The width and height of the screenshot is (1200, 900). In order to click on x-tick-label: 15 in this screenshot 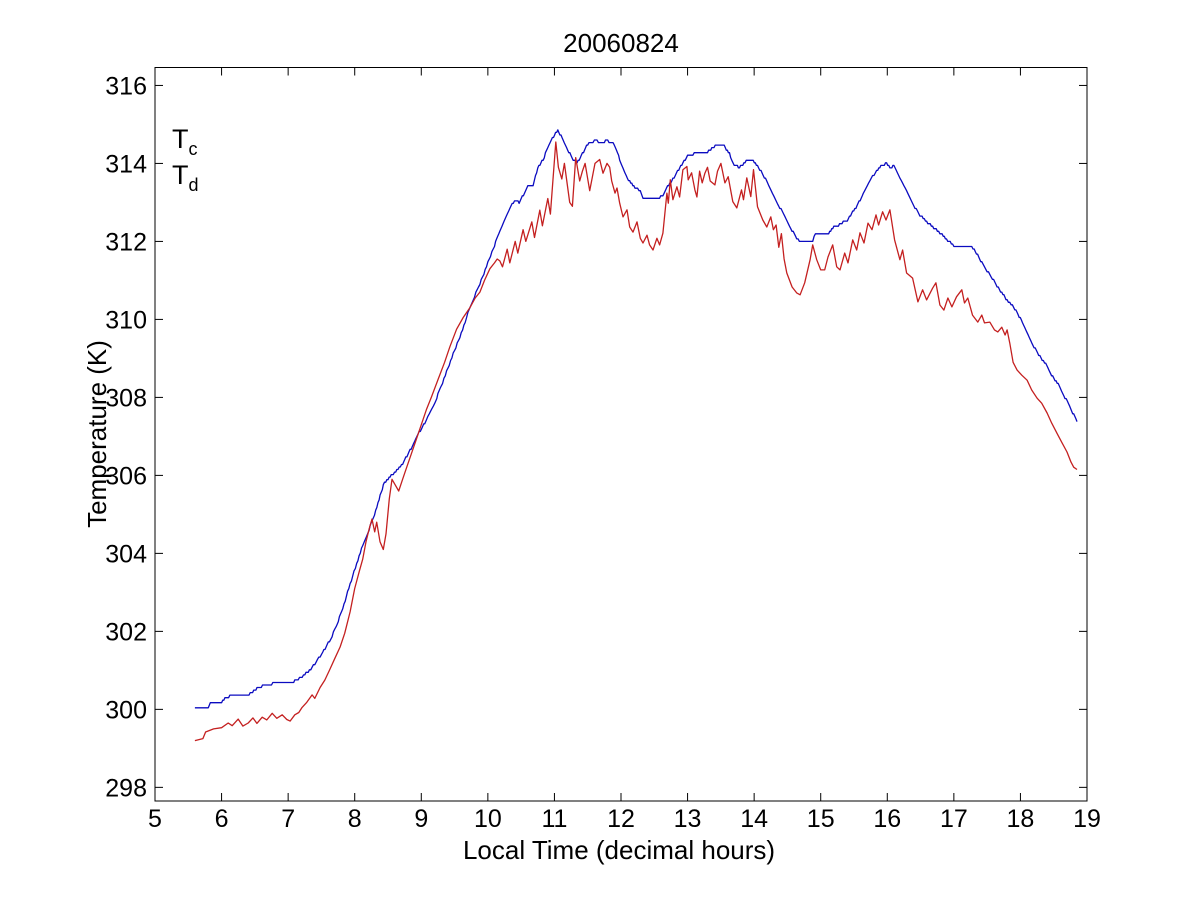, I will do `click(821, 819)`.